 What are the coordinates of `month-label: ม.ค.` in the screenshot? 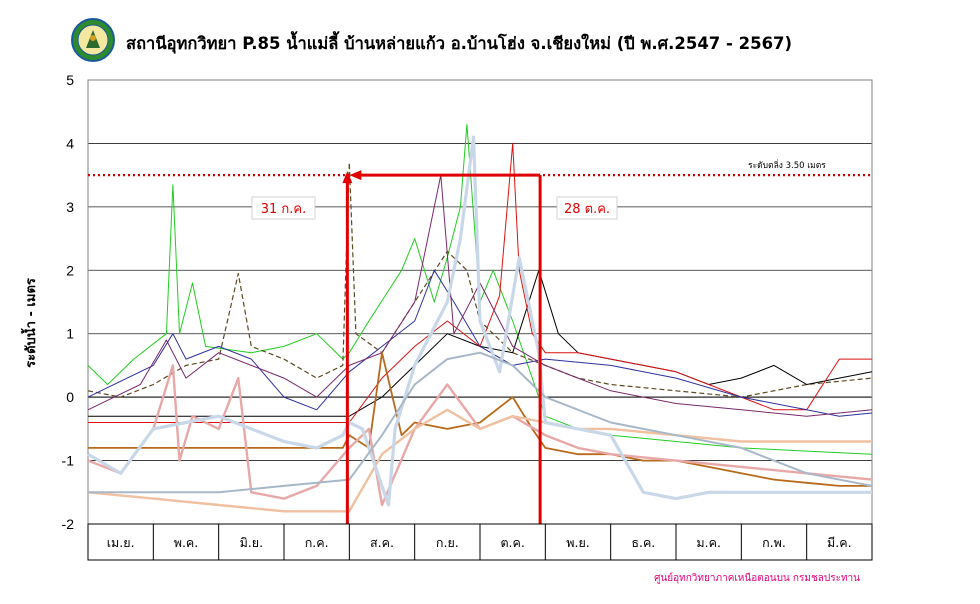 It's located at (708, 542).